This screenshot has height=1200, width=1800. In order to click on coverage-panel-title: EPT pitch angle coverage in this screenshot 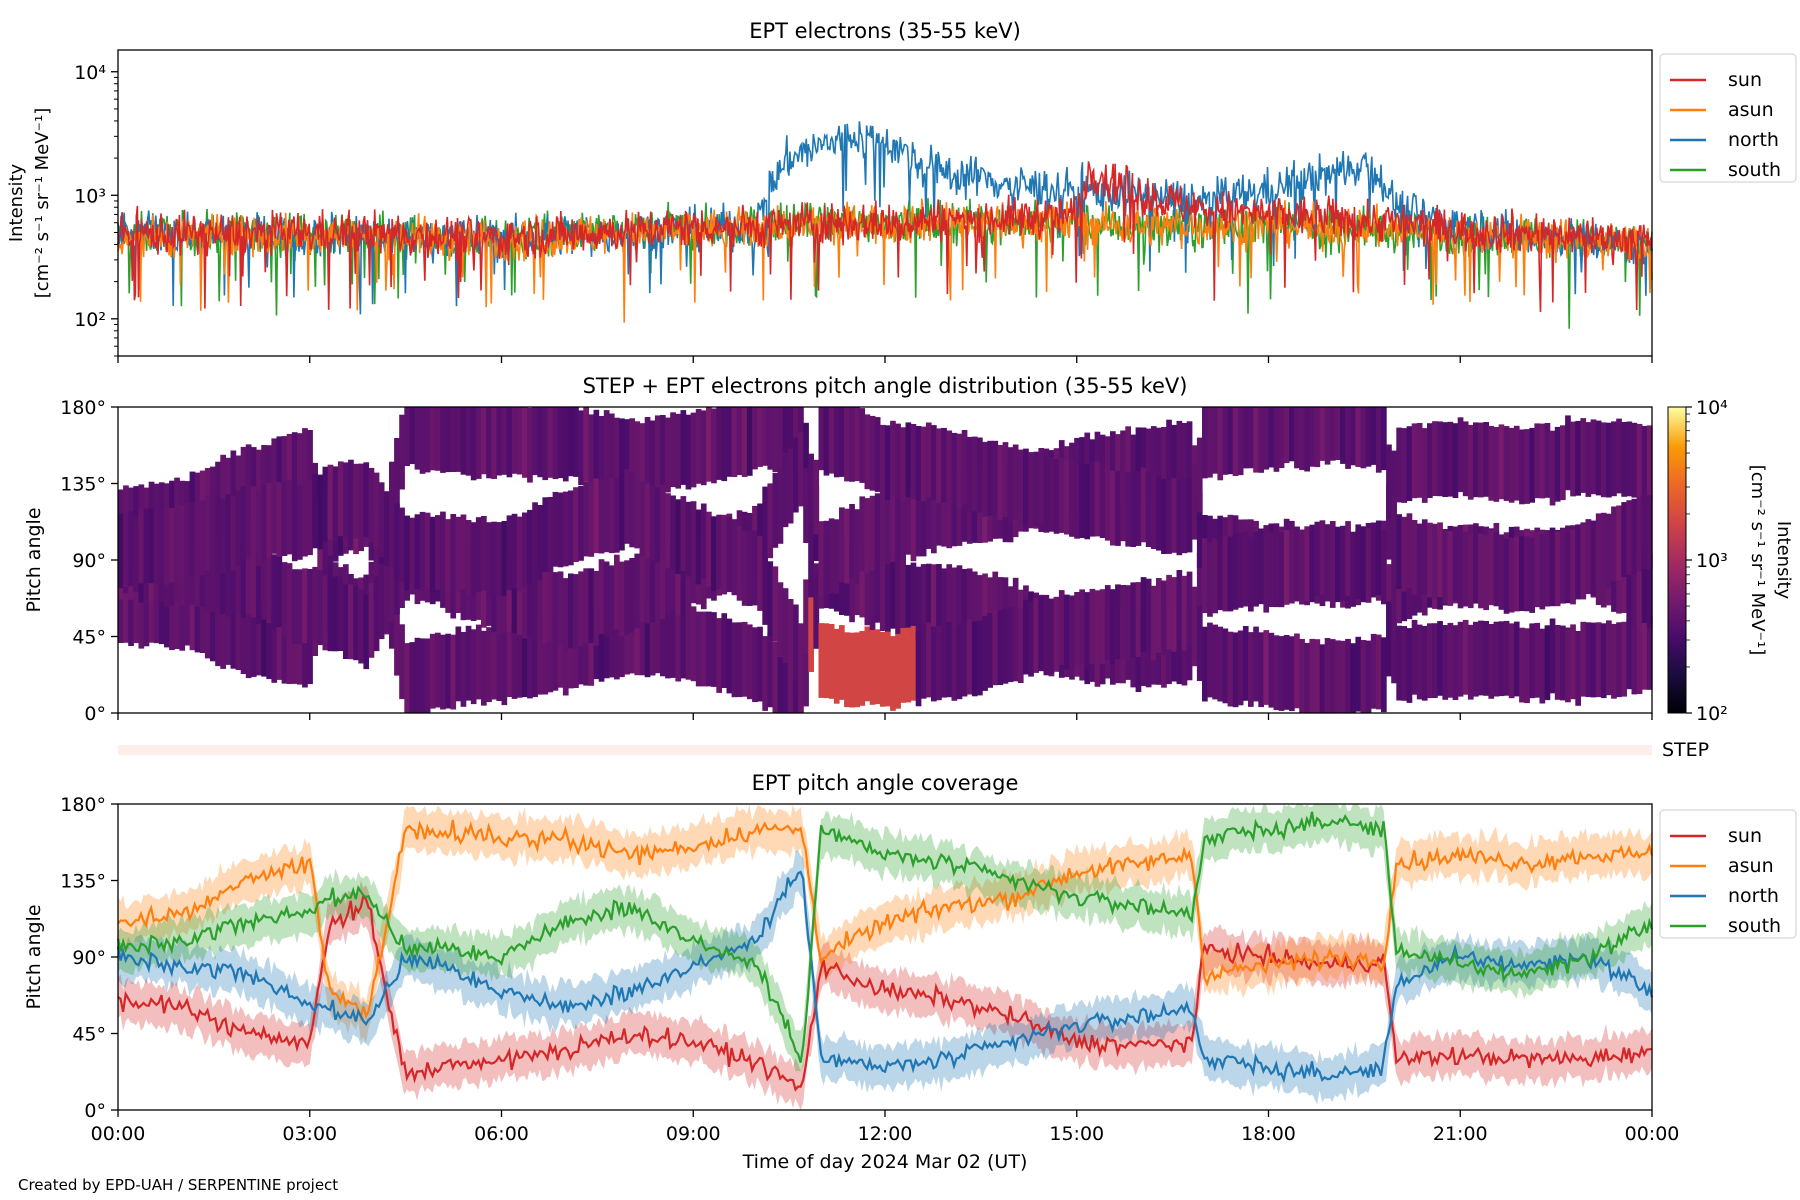, I will do `click(885, 783)`.